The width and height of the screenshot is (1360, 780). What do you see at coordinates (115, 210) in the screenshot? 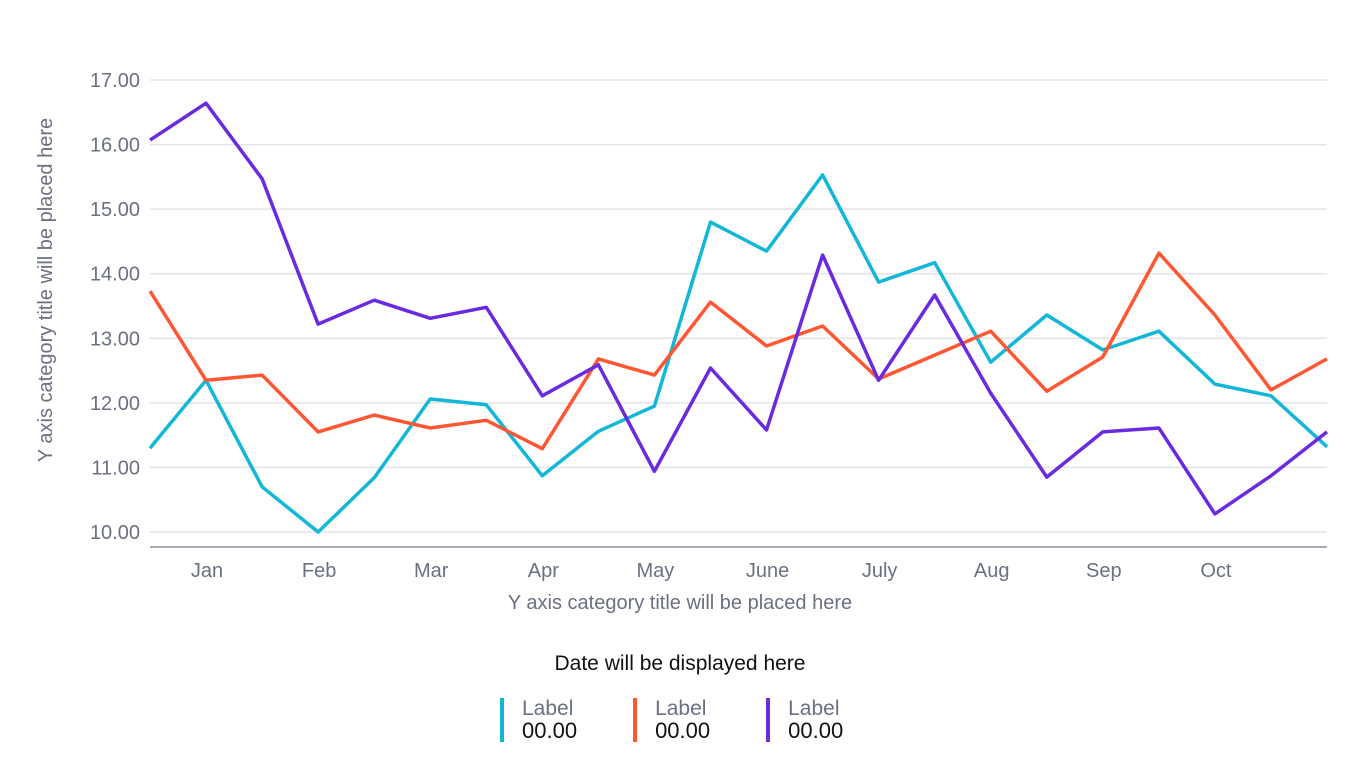
I see `y-tick-label: 15.00` at bounding box center [115, 210].